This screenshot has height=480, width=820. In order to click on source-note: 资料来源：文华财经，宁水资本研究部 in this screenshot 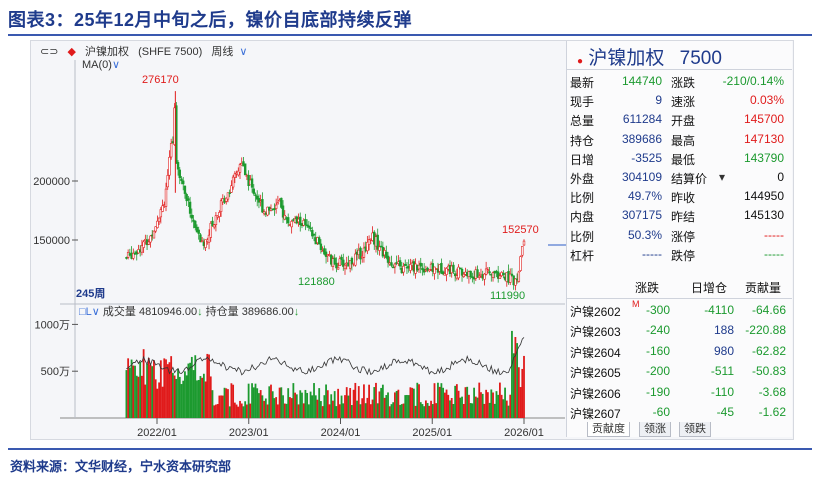, I will do `click(121, 466)`.